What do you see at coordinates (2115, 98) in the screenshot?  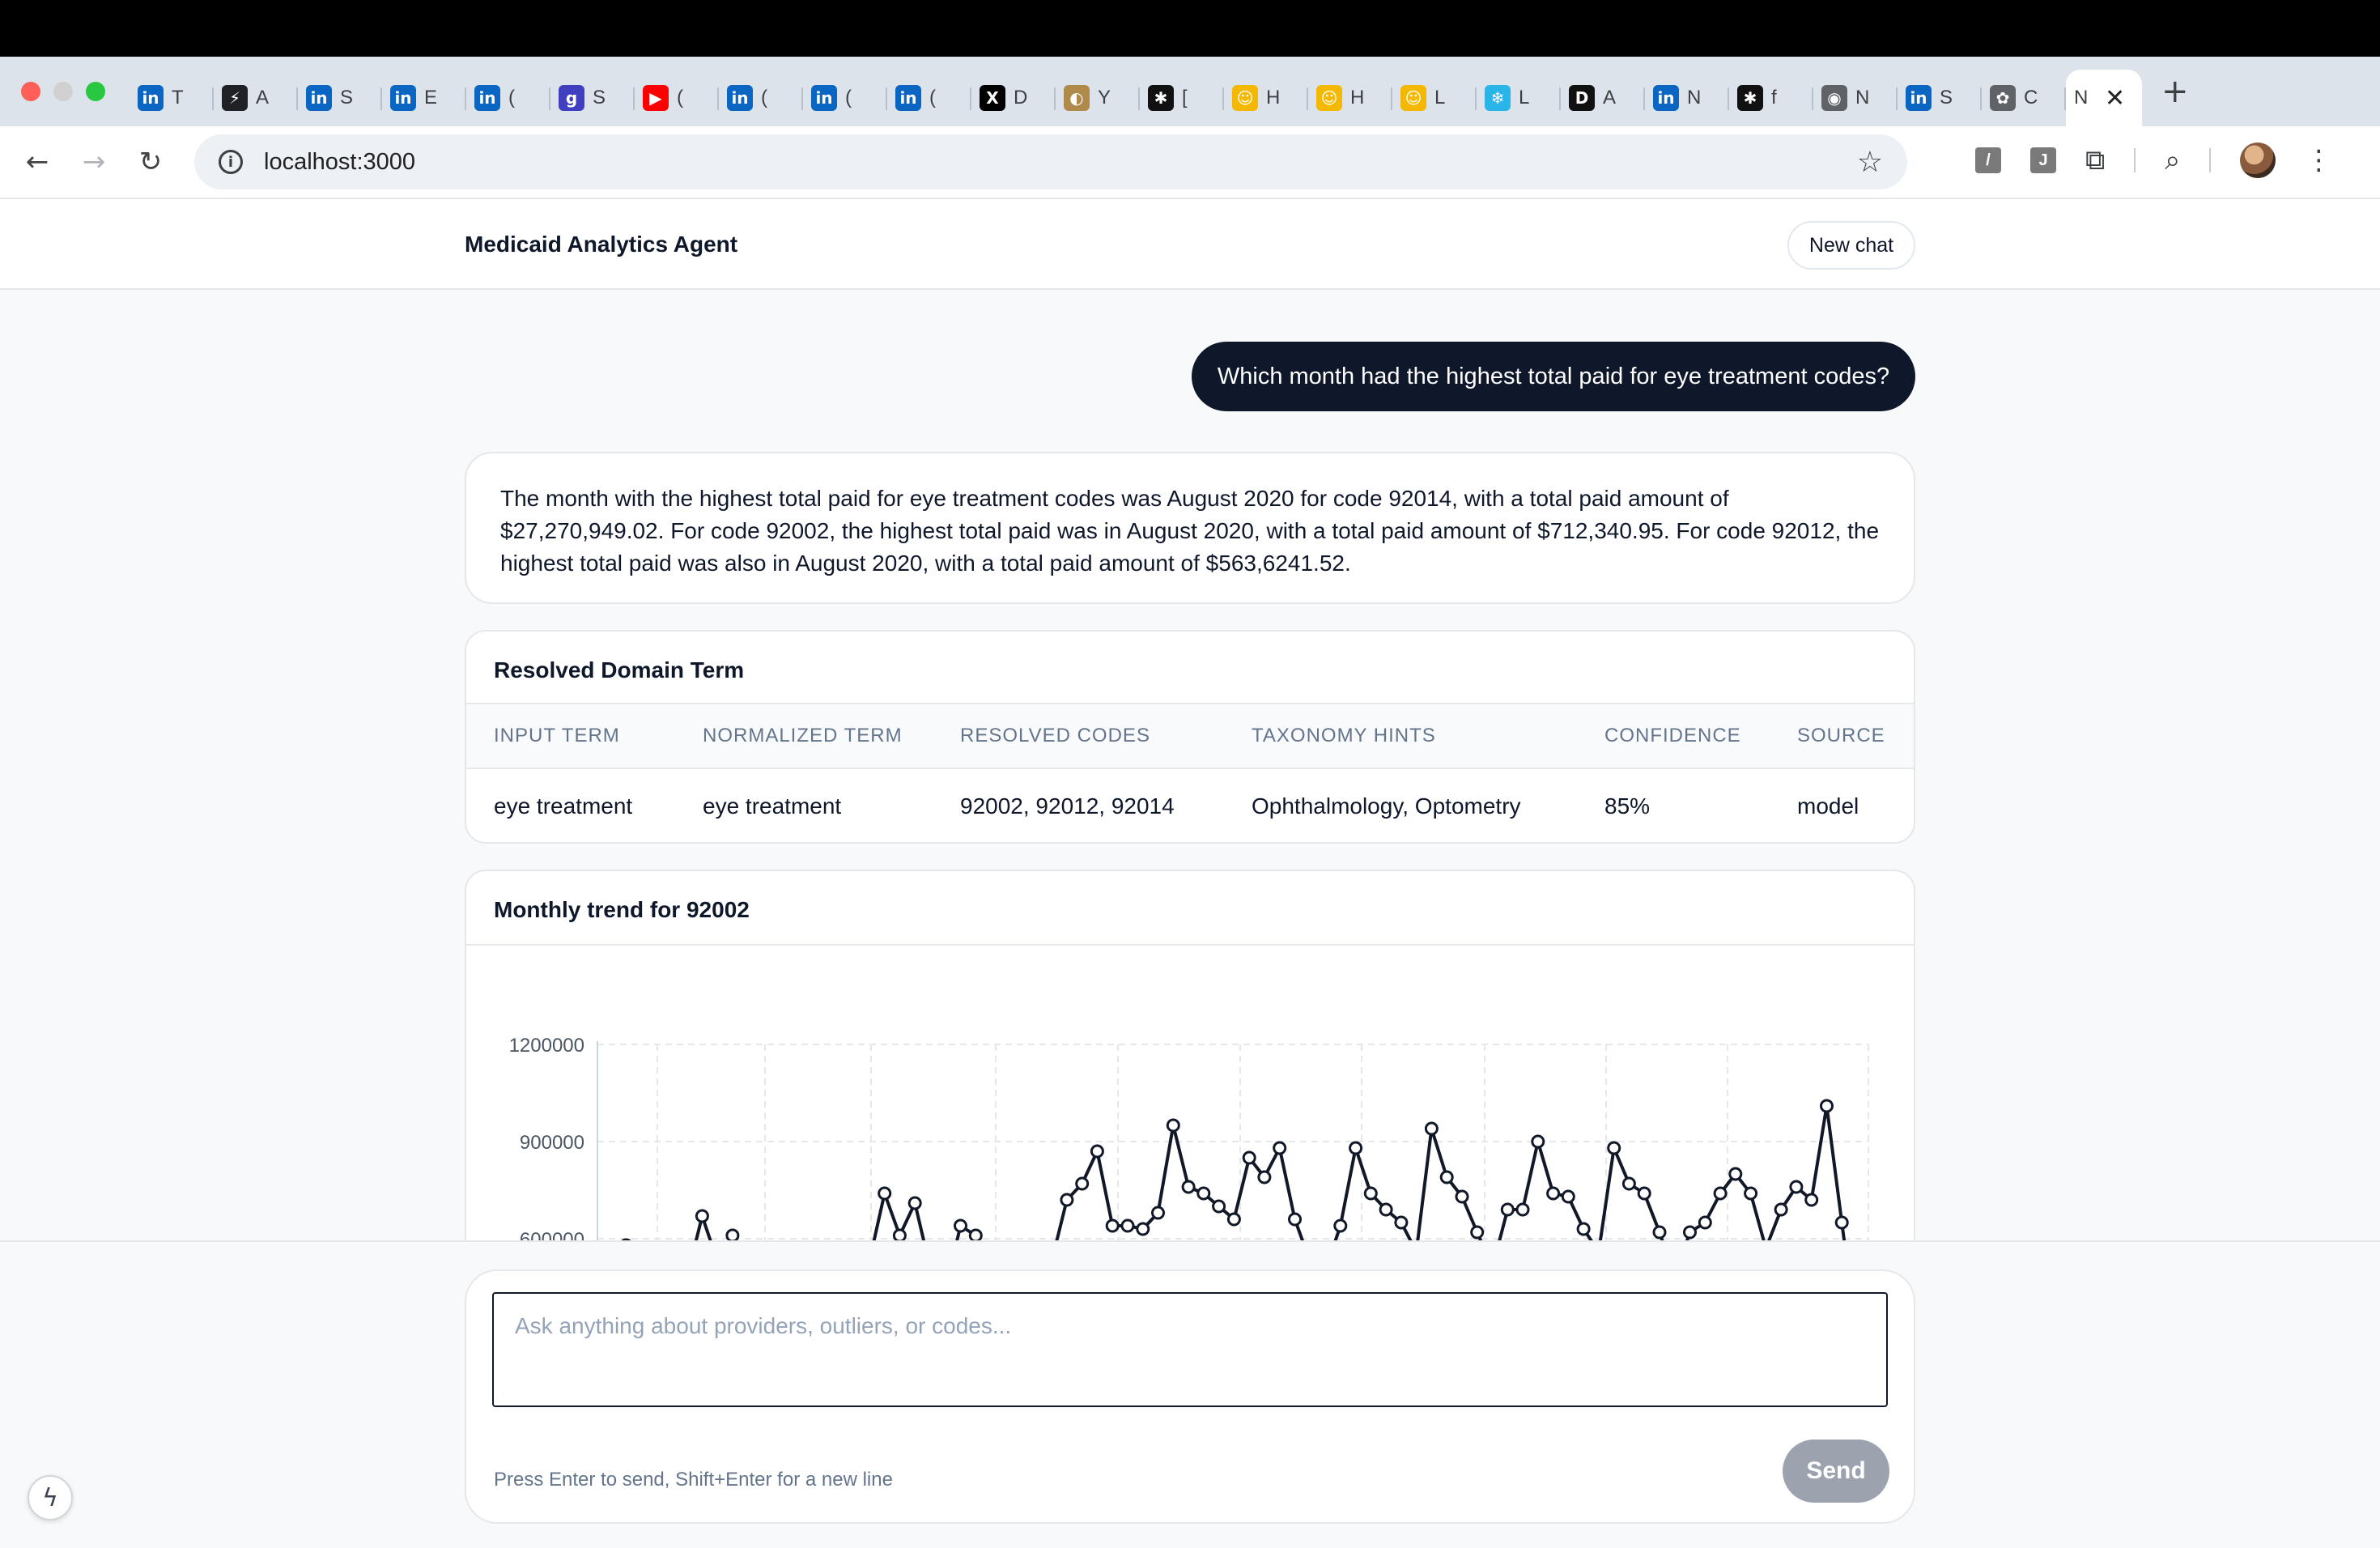 I see `close-tab-icon: ✕` at bounding box center [2115, 98].